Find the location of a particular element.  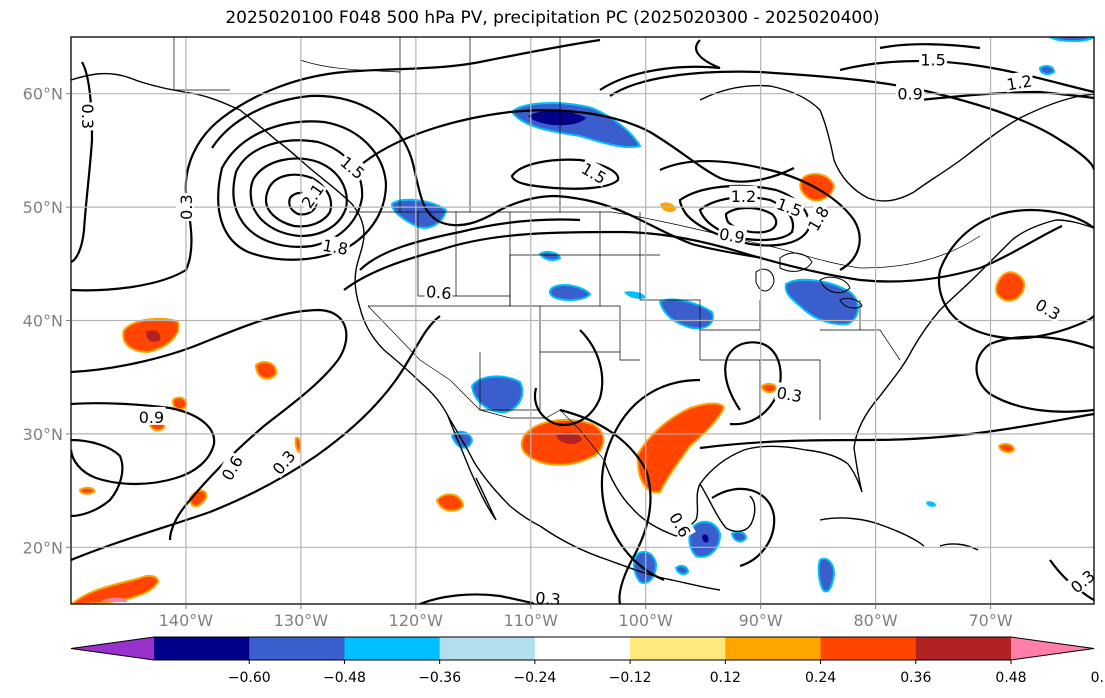

lat-tick-label: 20°N is located at coordinates (43, 547).